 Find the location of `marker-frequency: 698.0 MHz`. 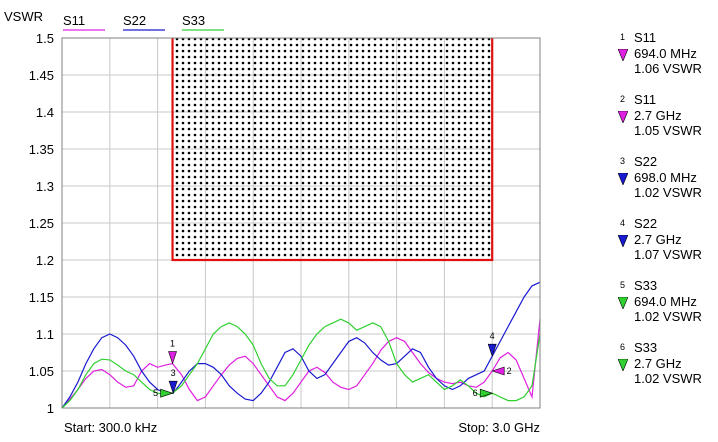

marker-frequency: 698.0 MHz is located at coordinates (665, 177).